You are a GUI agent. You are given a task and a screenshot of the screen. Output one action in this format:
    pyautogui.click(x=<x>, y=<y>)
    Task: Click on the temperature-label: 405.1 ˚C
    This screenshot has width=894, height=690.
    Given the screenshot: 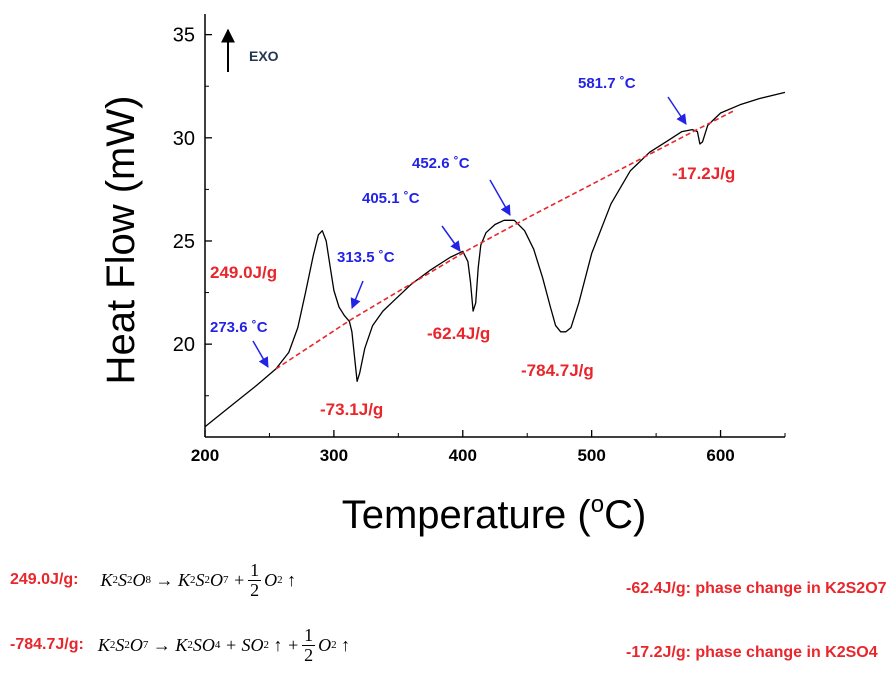 What is the action you would take?
    pyautogui.click(x=391, y=198)
    